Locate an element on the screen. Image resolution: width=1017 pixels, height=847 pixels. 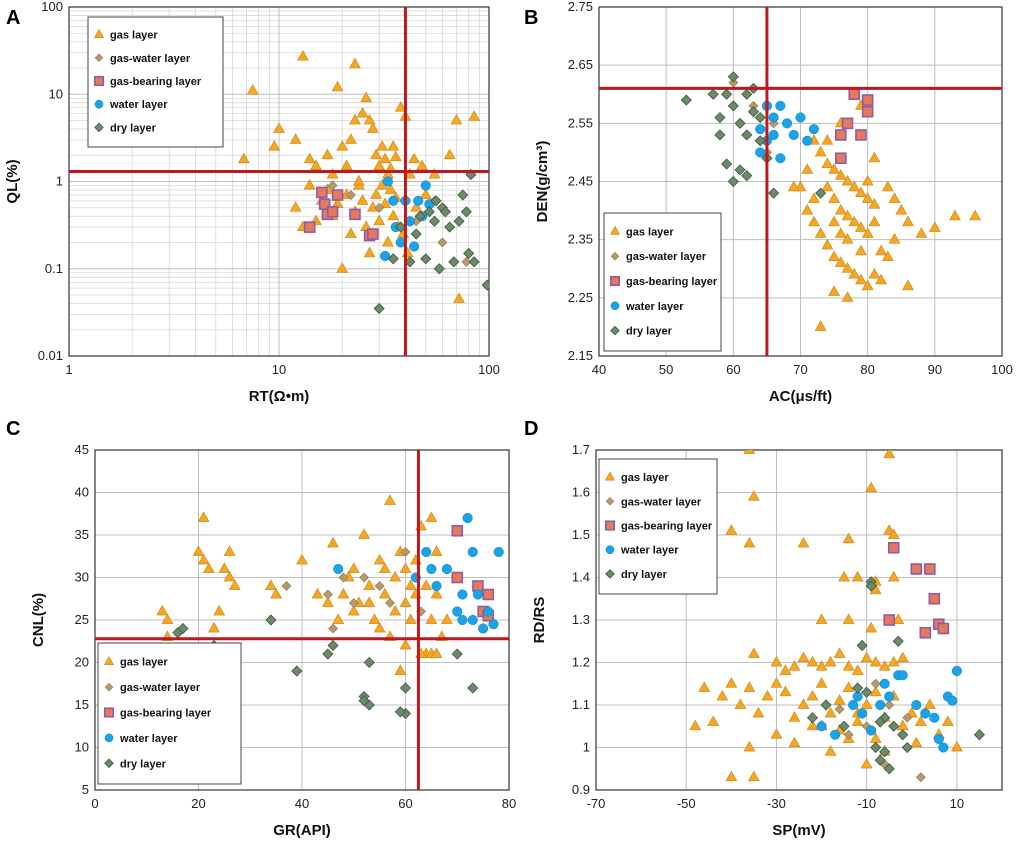
legend-marker-gas is located at coordinates (615, 230).